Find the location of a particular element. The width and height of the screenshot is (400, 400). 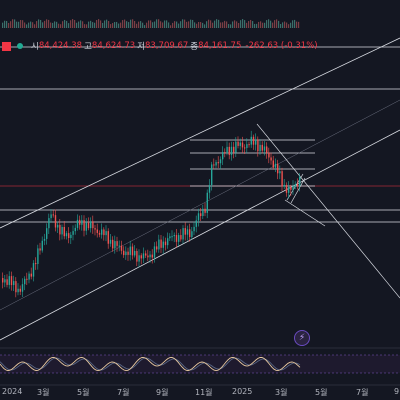

legend-color-swatch is located at coordinates (6, 46).